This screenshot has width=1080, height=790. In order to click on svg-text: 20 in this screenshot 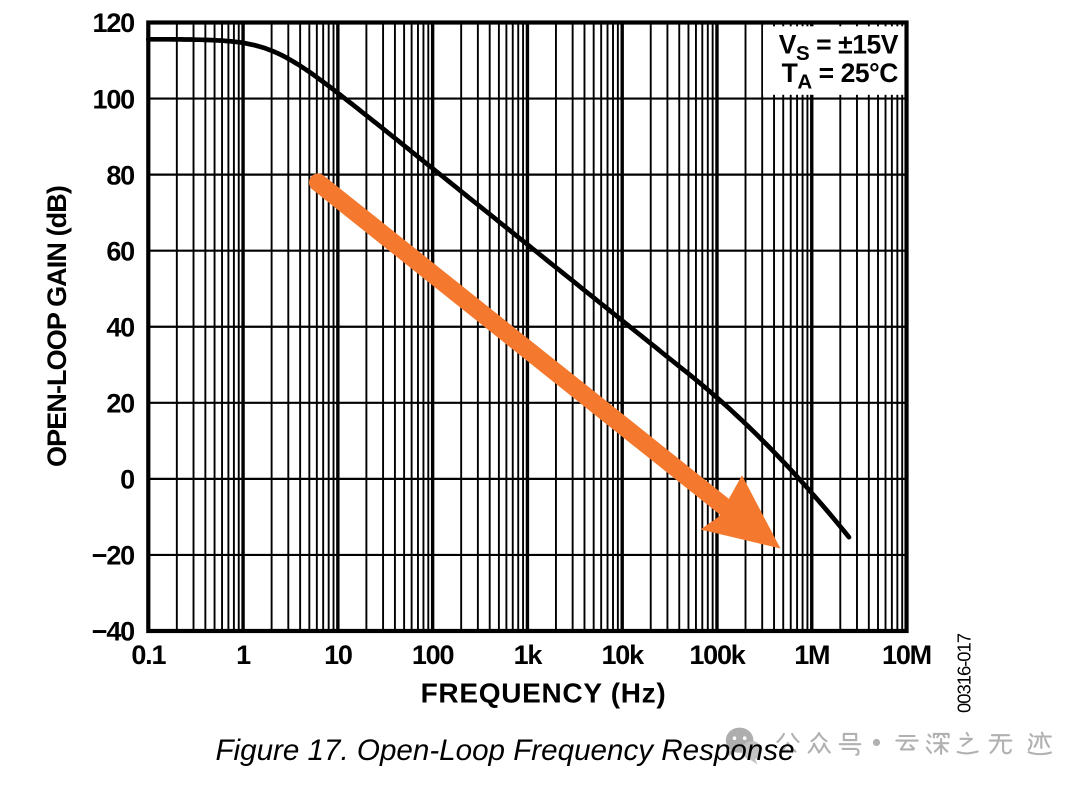, I will do `click(120, 404)`.